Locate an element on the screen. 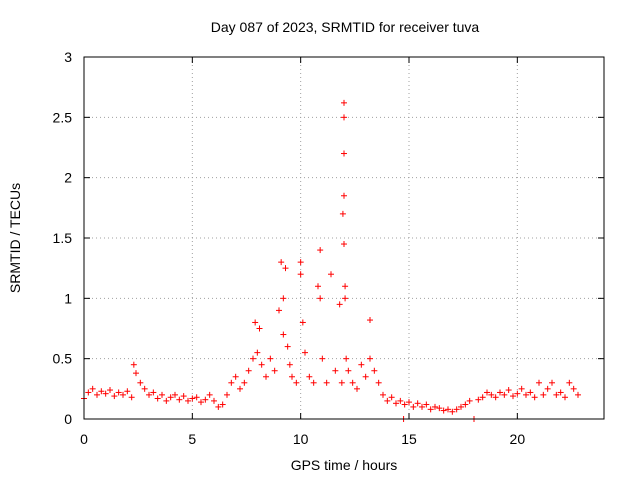 The height and width of the screenshot is (480, 640). x-tick-label: 20 is located at coordinates (518, 439).